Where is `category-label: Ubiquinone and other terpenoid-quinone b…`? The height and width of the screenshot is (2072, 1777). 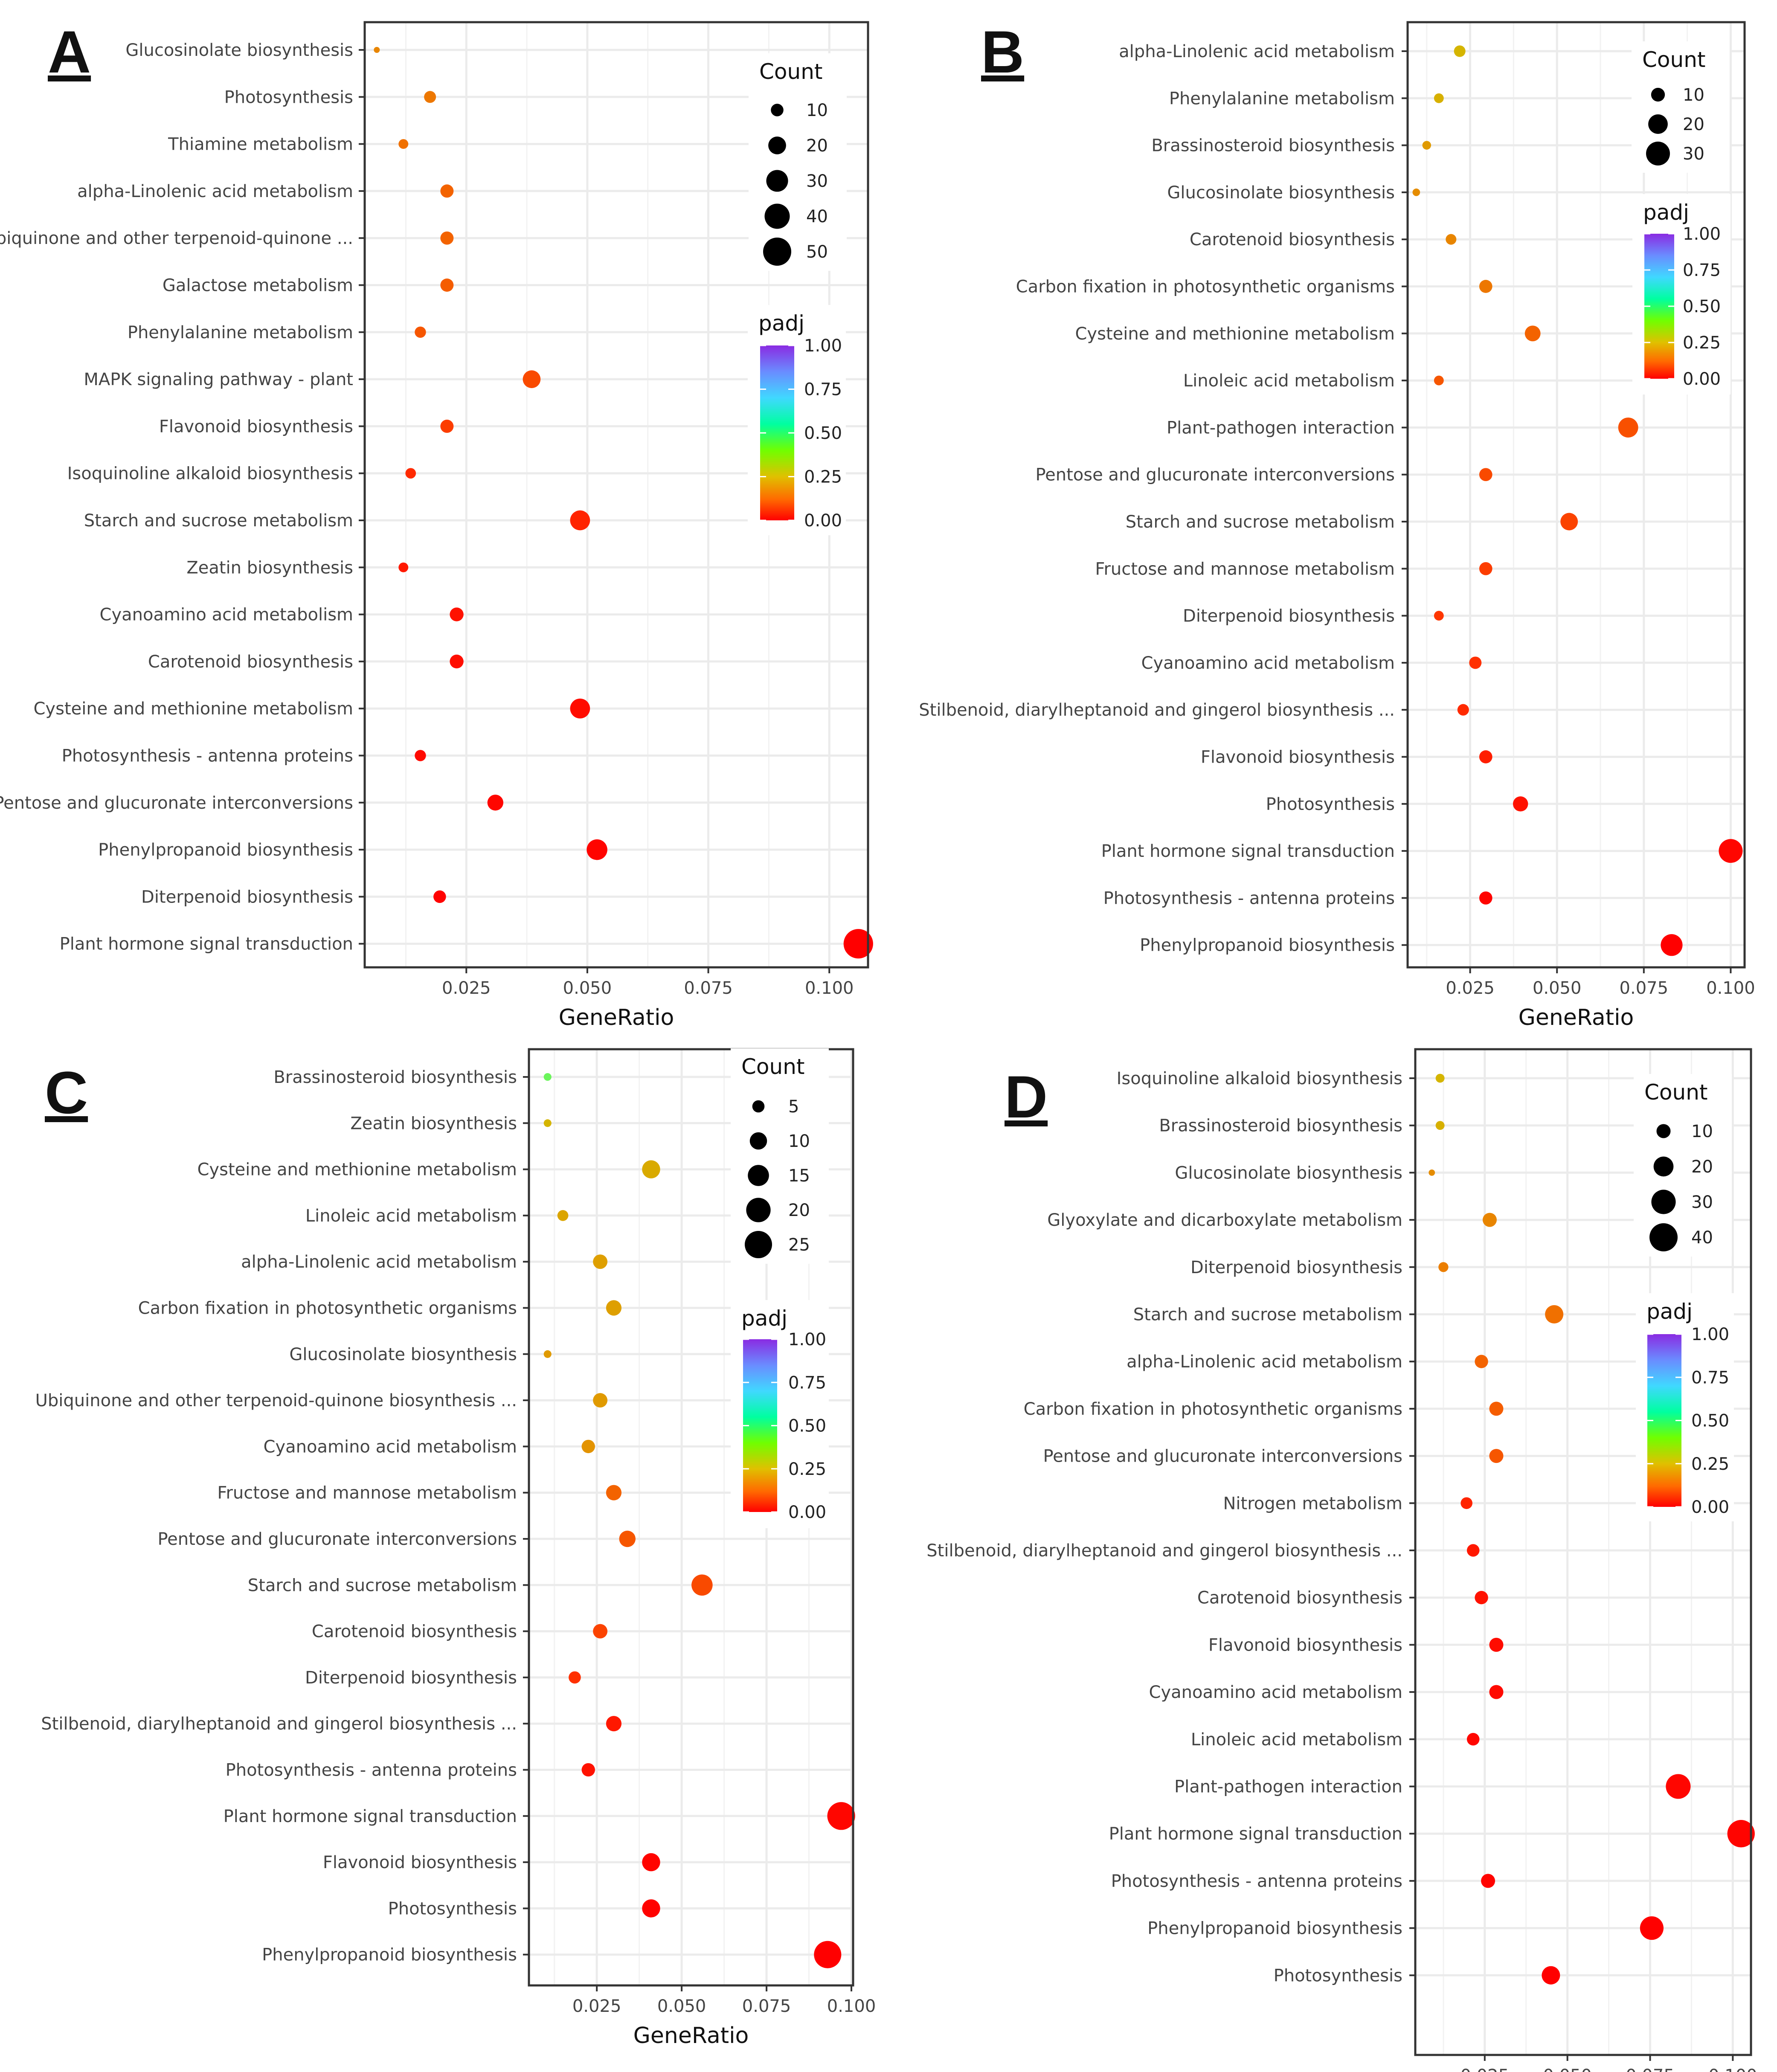
category-label: Ubiquinone and other terpenoid-quinone b… is located at coordinates (276, 1400).